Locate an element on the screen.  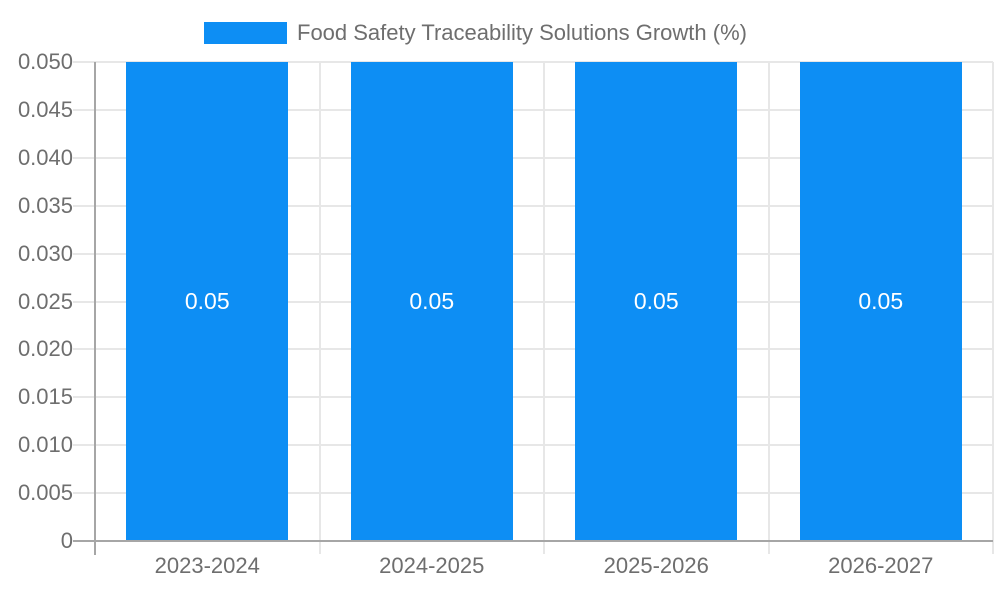
x-tick-label: 2024-2025 is located at coordinates (432, 565).